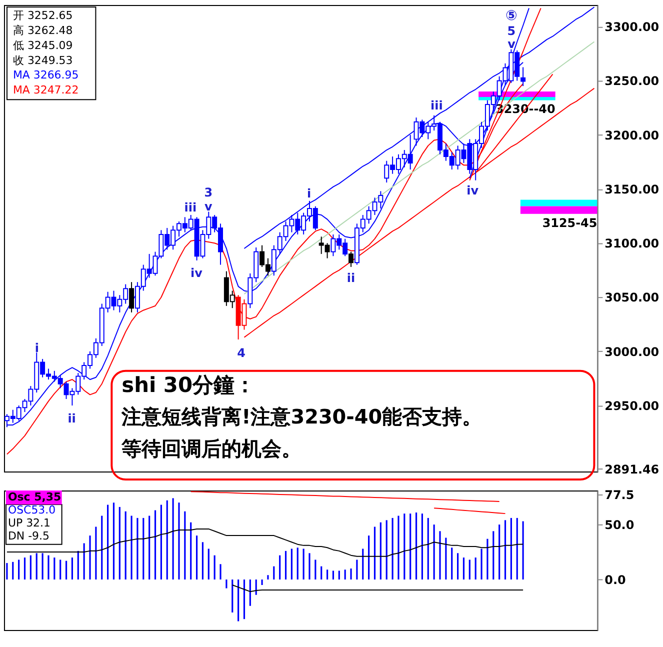  I want to click on annotation: 开 3252.65, so click(42, 15).